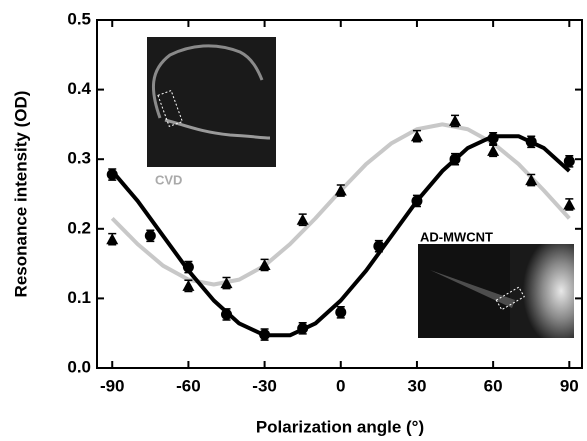 This screenshot has height=441, width=587. Describe the element at coordinates (496, 291) in the screenshot. I see `inset-ad-mwcnt` at that location.